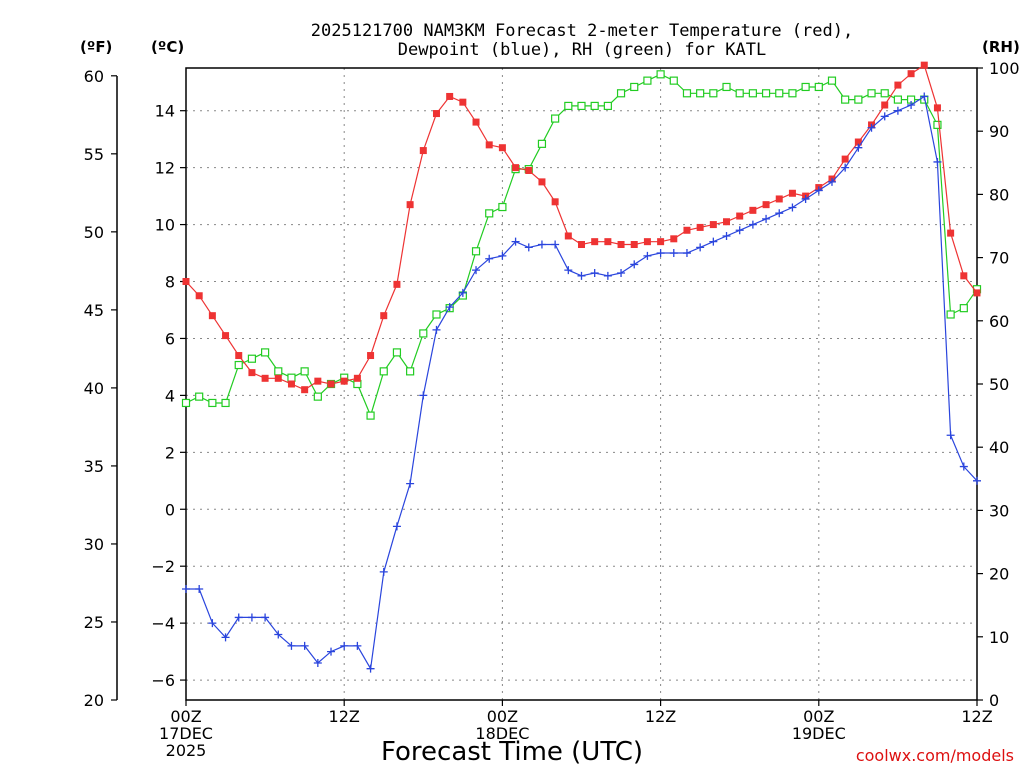 Image resolution: width=1024 pixels, height=768 pixels. Describe the element at coordinates (170, 509) in the screenshot. I see `celsius-tick-label: 0` at that location.